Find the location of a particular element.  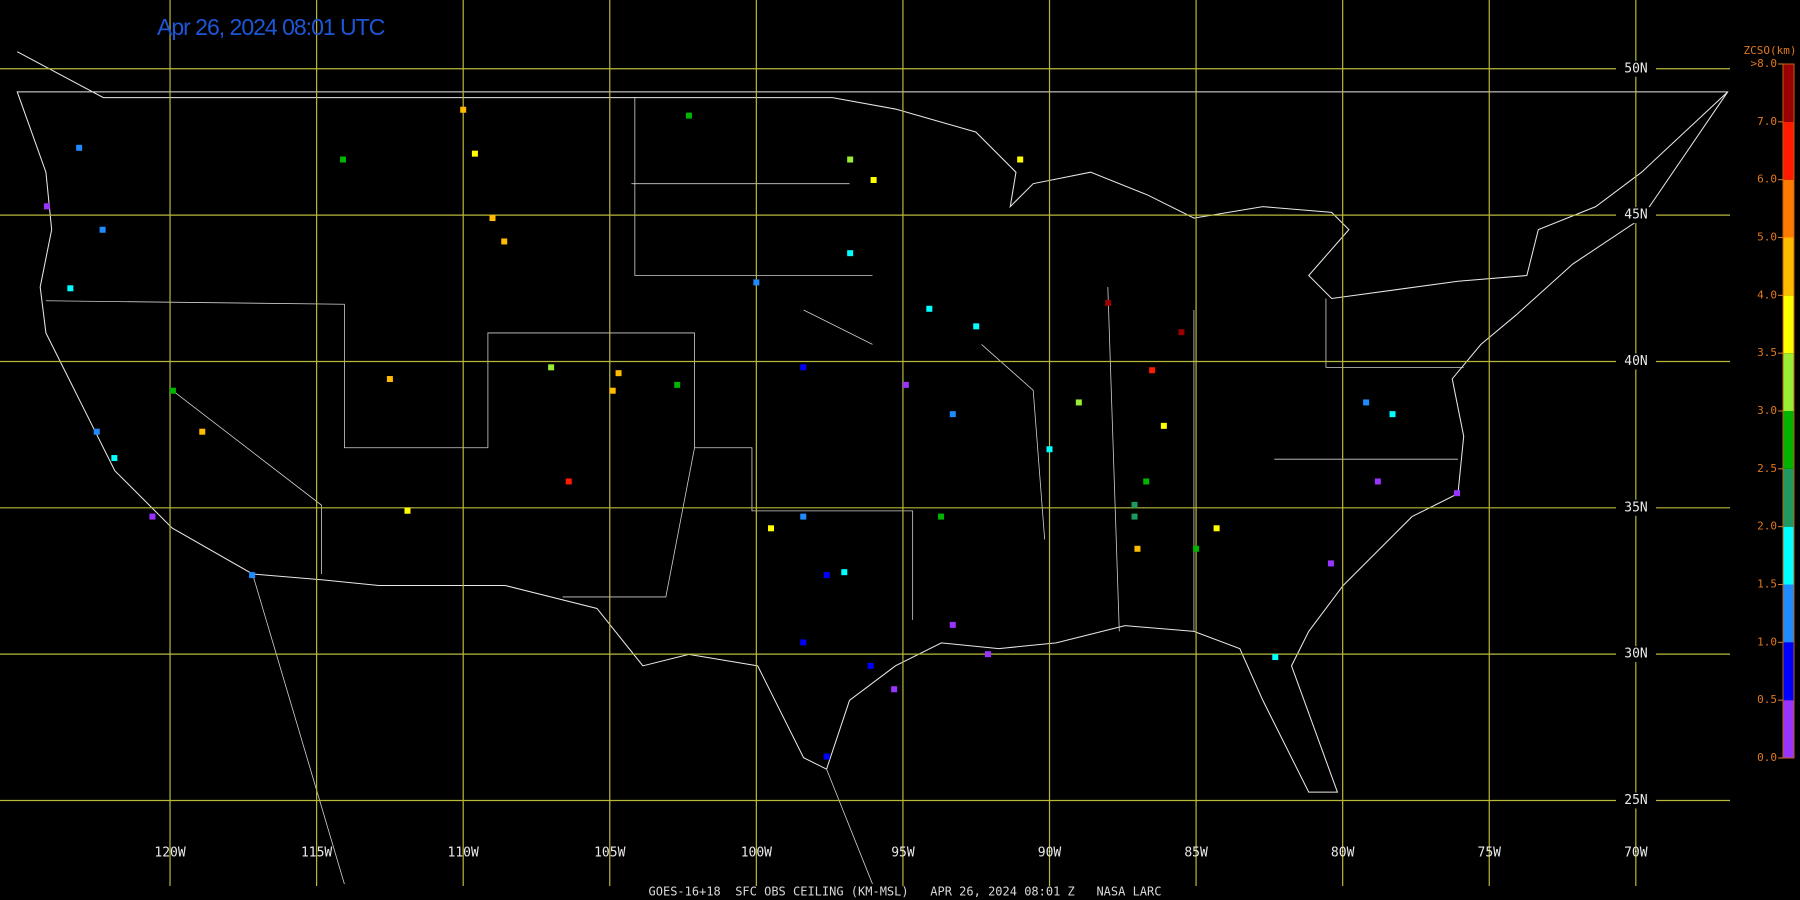

colorbar-label: 1.0 is located at coordinates (1767, 641).